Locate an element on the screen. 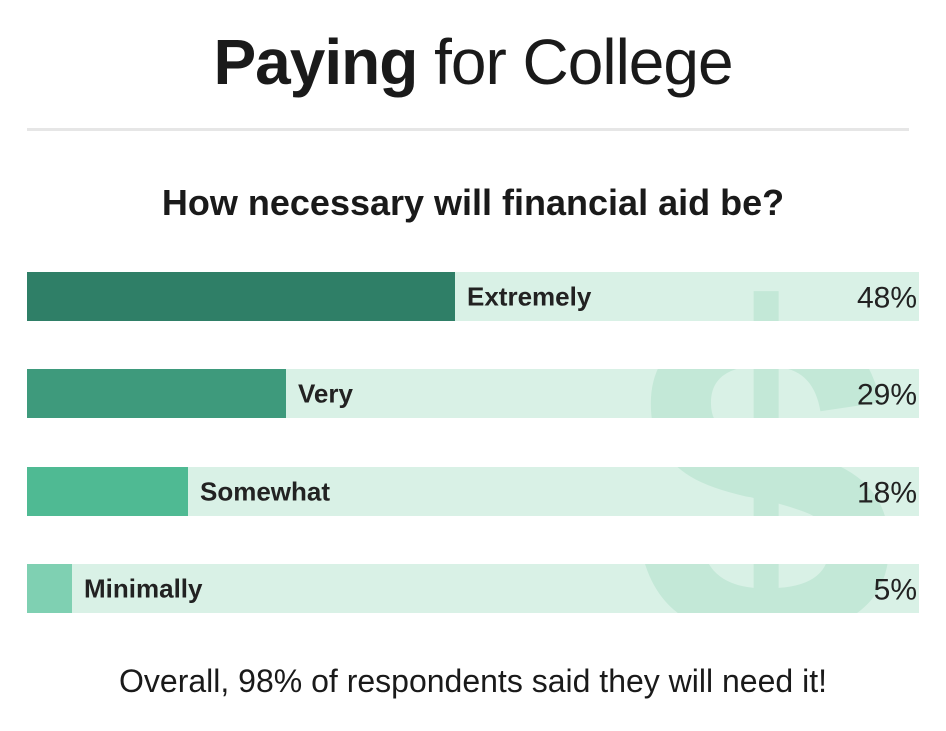 This screenshot has height=731, width=946. category-label: Extremely is located at coordinates (529, 297).